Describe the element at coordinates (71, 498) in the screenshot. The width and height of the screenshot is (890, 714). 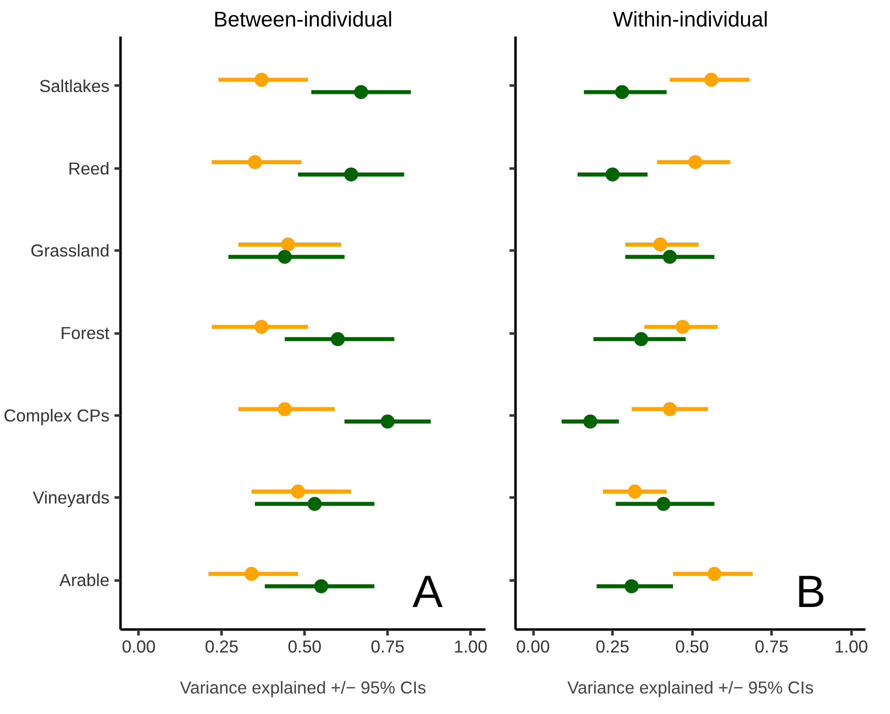
I see `y-tick-label: Vineyards` at that location.